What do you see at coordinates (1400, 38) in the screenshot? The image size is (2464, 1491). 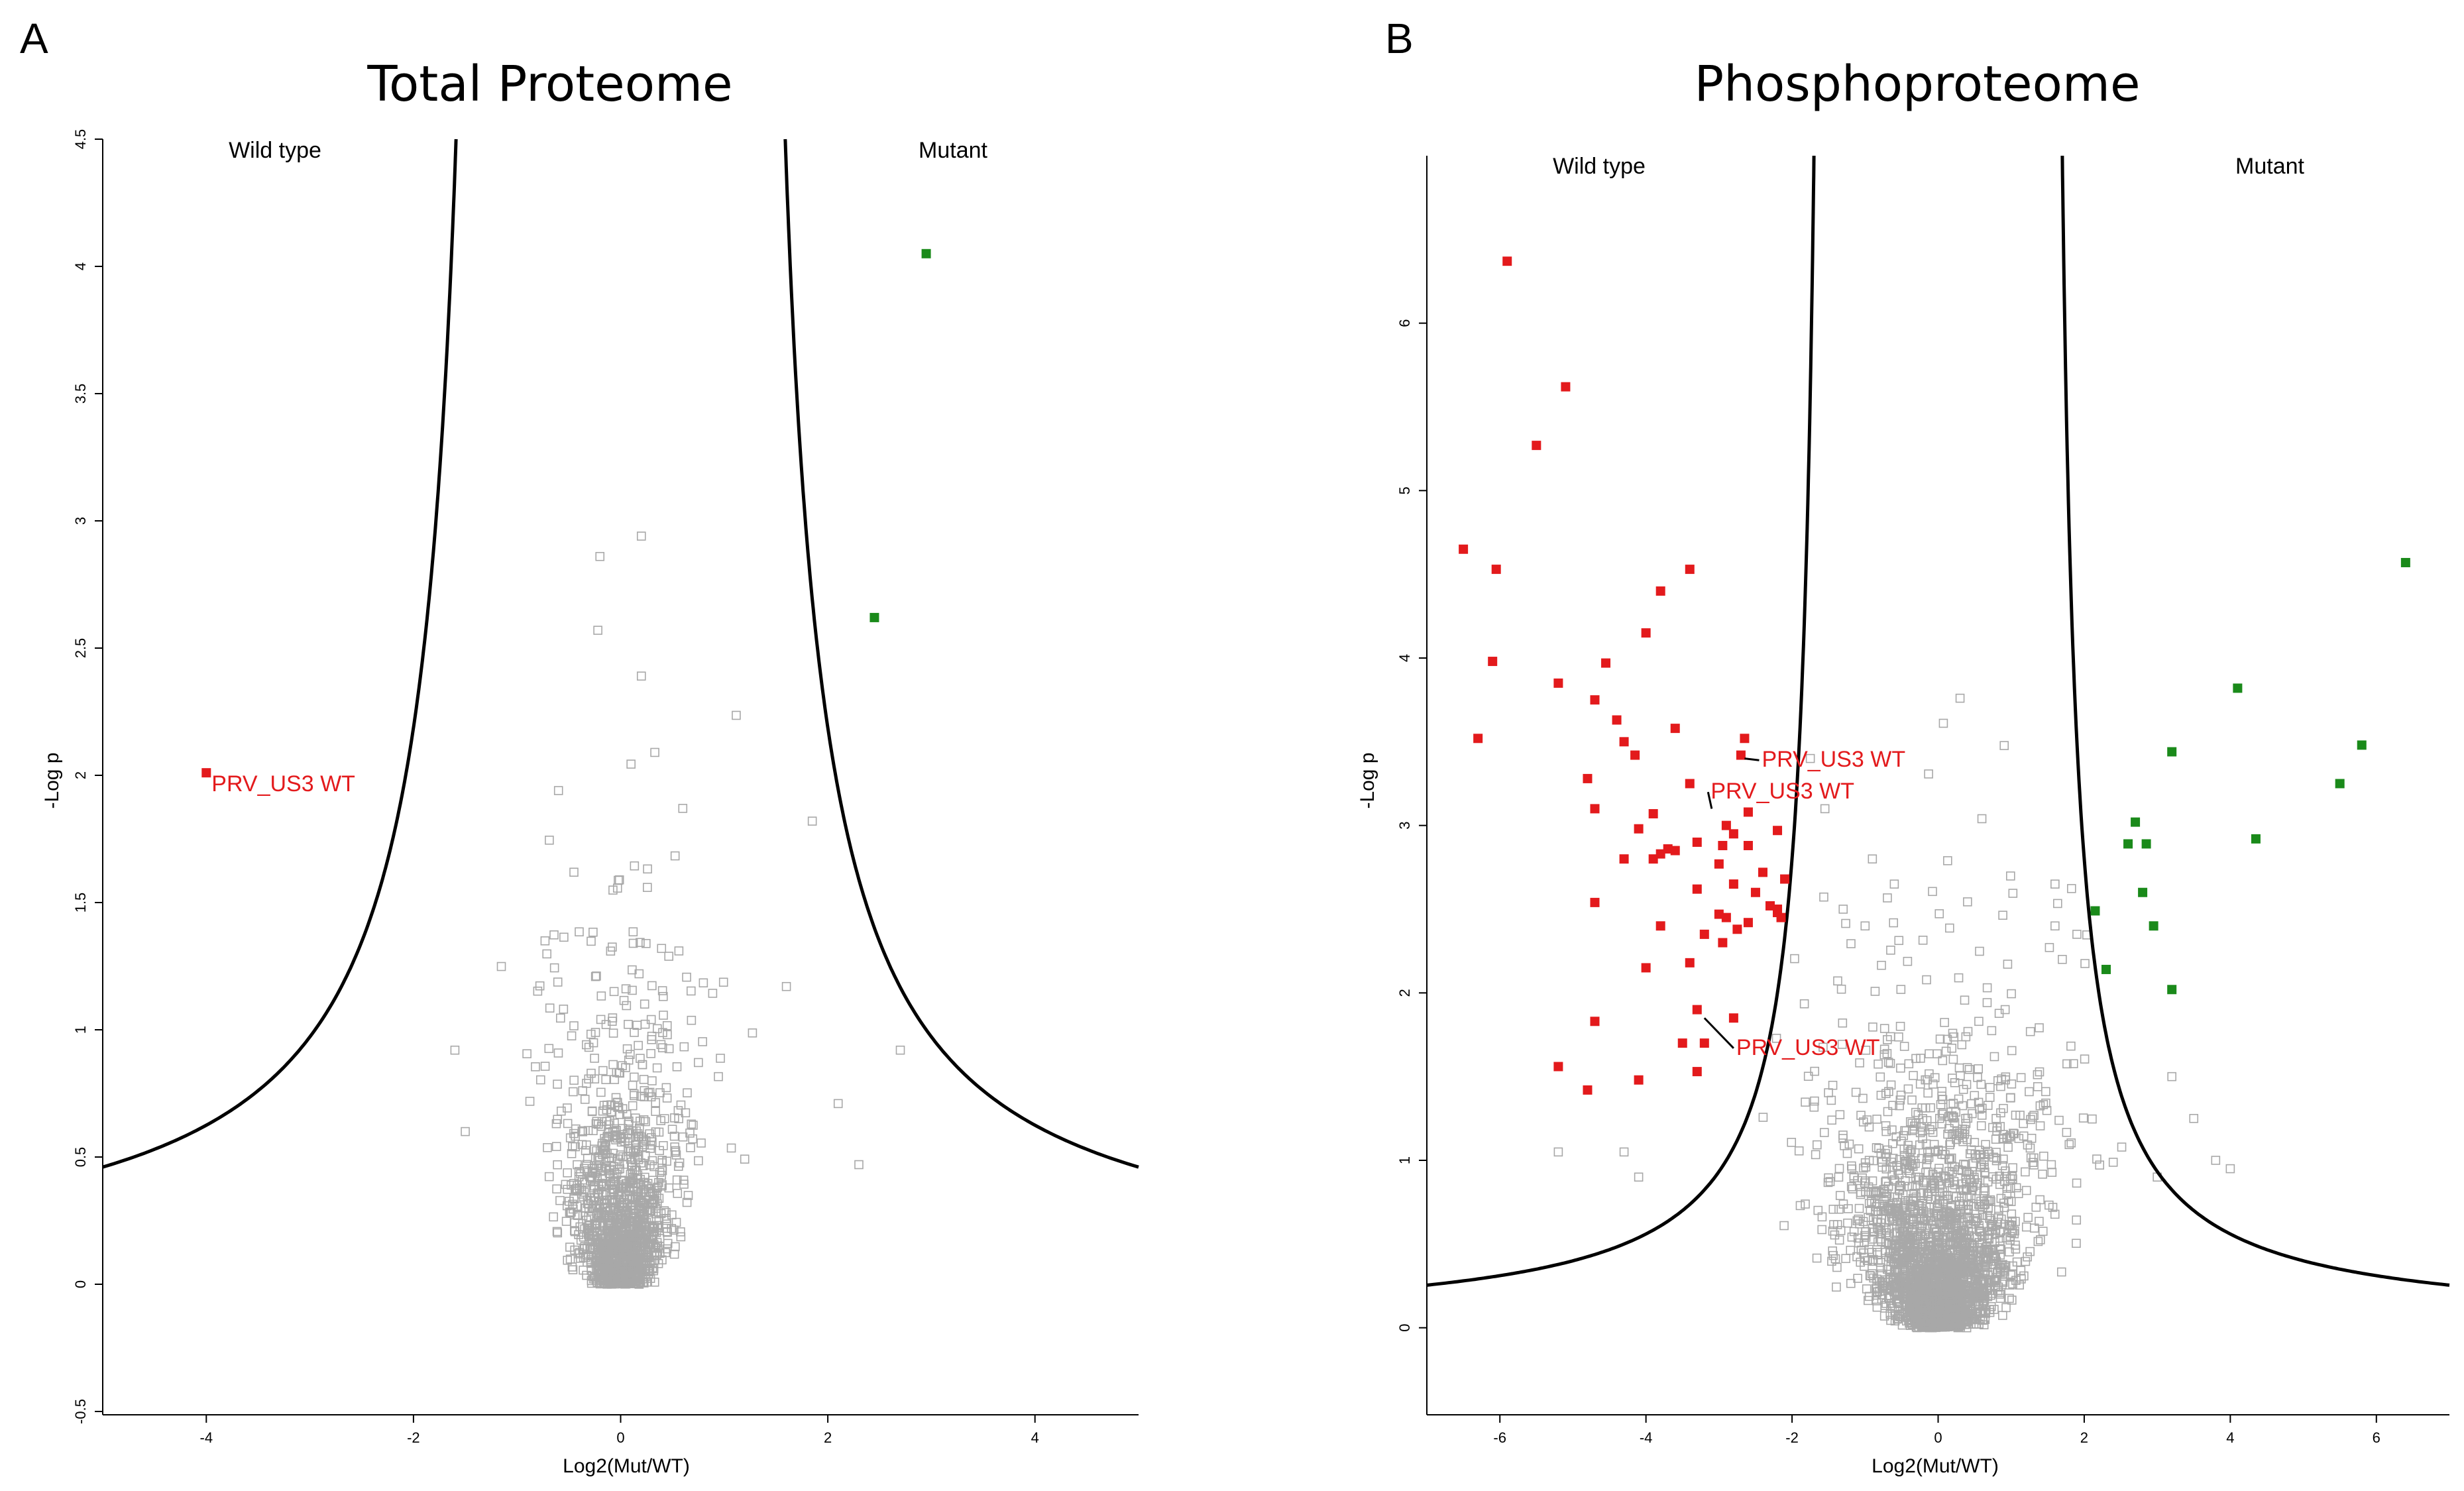 I see `panel-b-letter: B` at bounding box center [1400, 38].